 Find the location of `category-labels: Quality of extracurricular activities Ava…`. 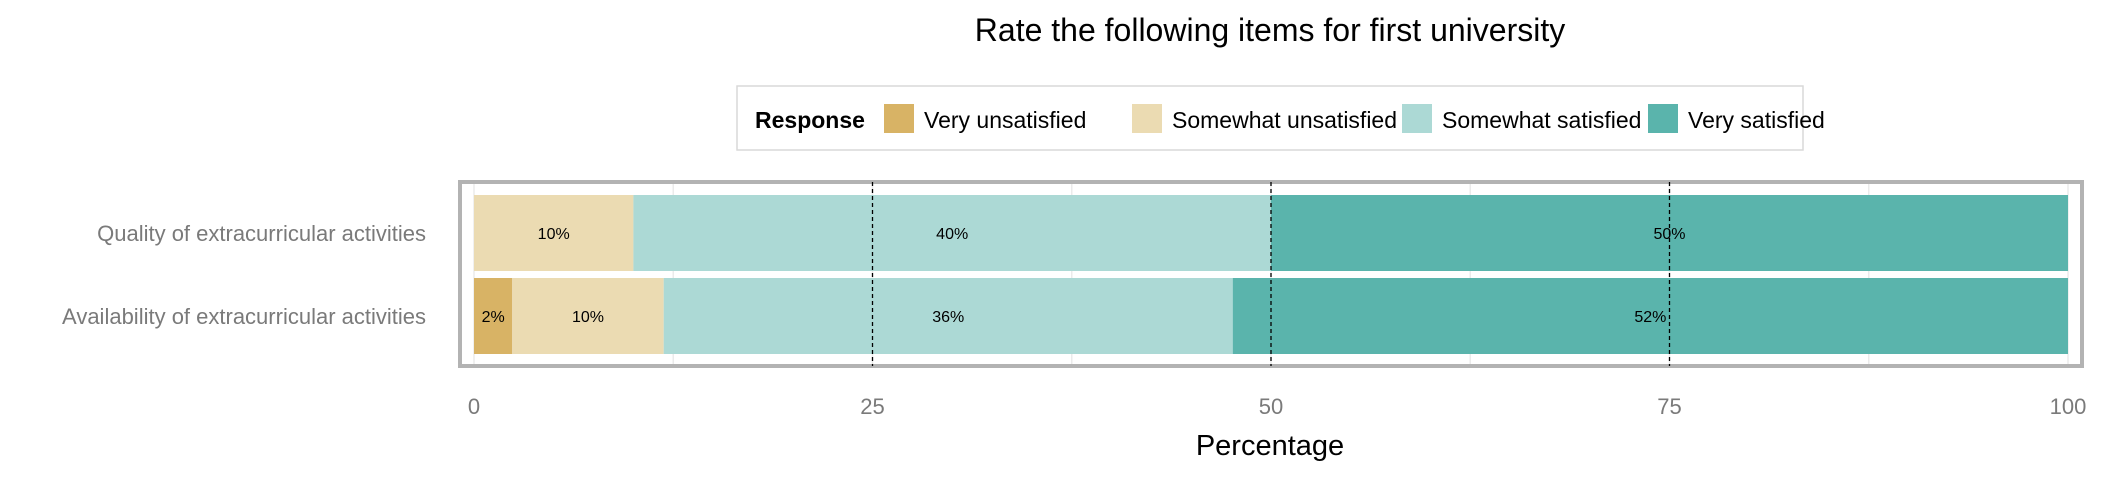

category-labels: Quality of extracurricular activities Ava… is located at coordinates (244, 275).